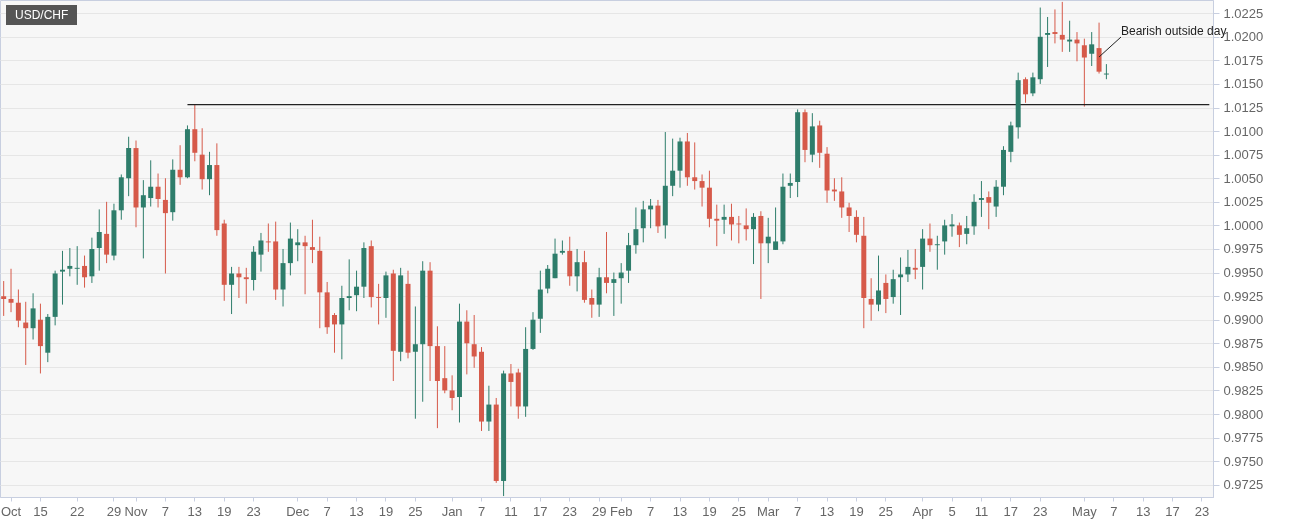 The image size is (1299, 528). Describe the element at coordinates (621, 511) in the screenshot. I see `x-tick-label: Feb` at that location.